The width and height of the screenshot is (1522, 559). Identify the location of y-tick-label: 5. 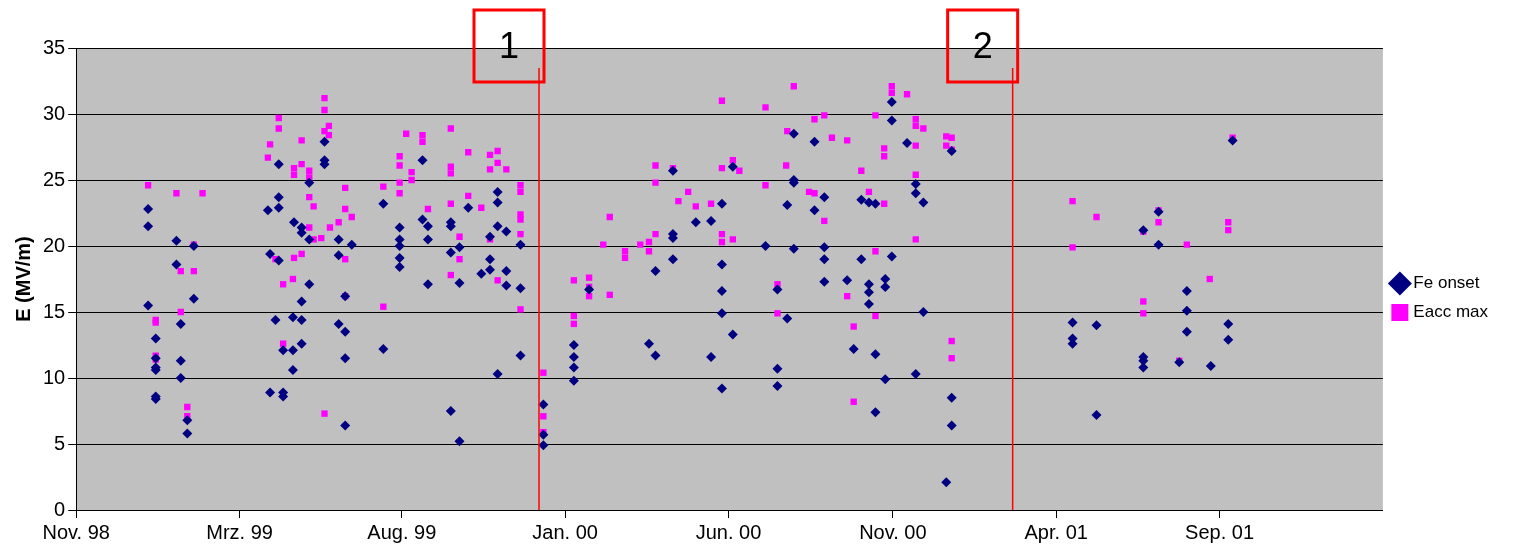
(60, 442).